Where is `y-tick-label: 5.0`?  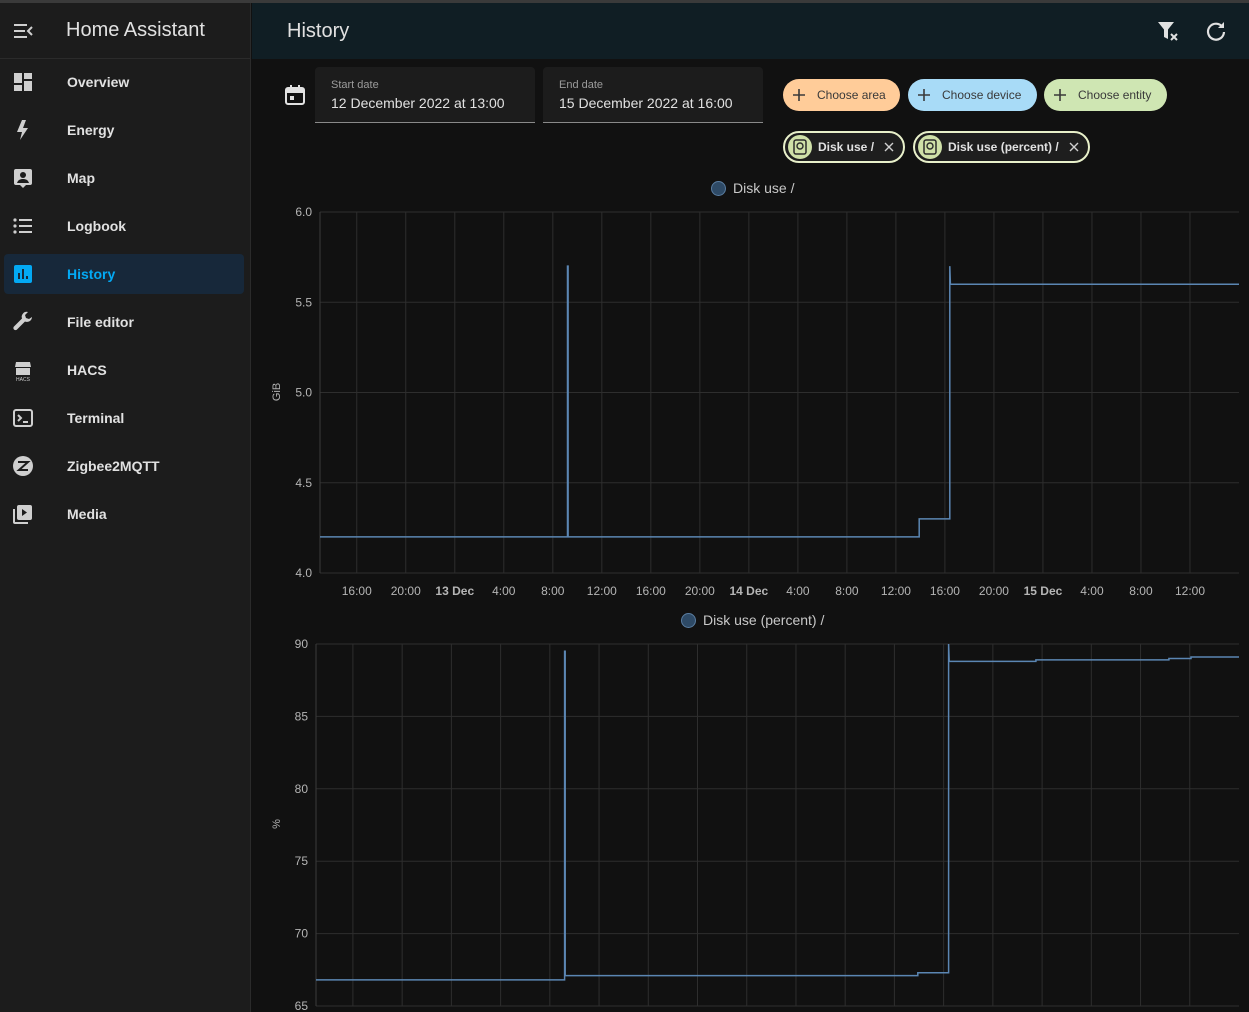
y-tick-label: 5.0 is located at coordinates (303, 393).